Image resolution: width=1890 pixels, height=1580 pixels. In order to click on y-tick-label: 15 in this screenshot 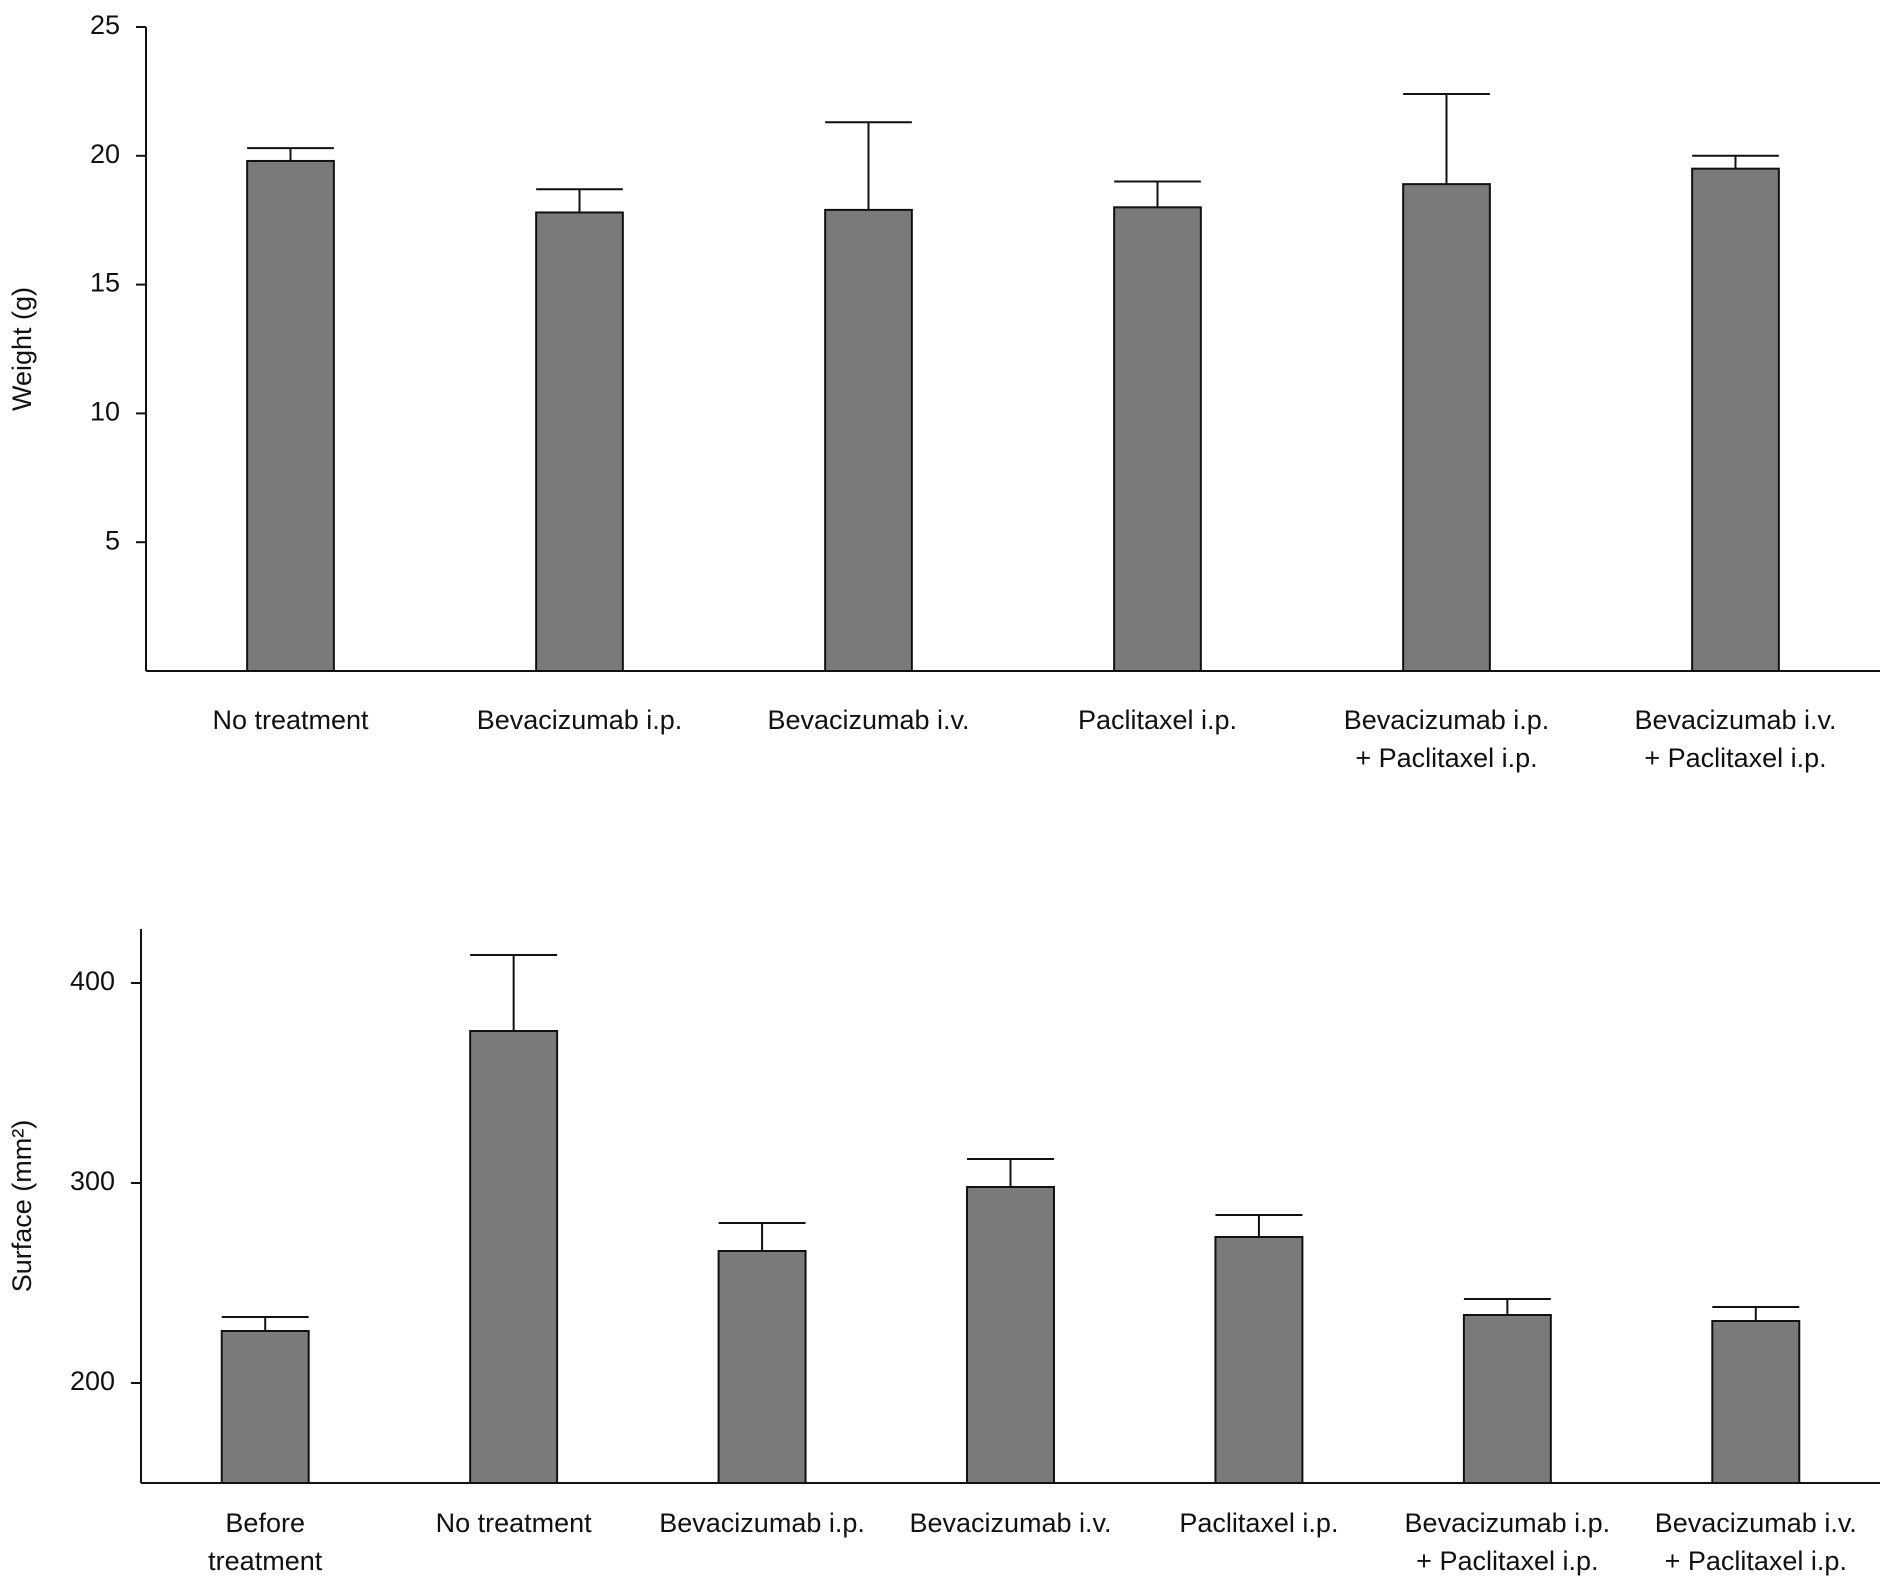, I will do `click(105, 283)`.